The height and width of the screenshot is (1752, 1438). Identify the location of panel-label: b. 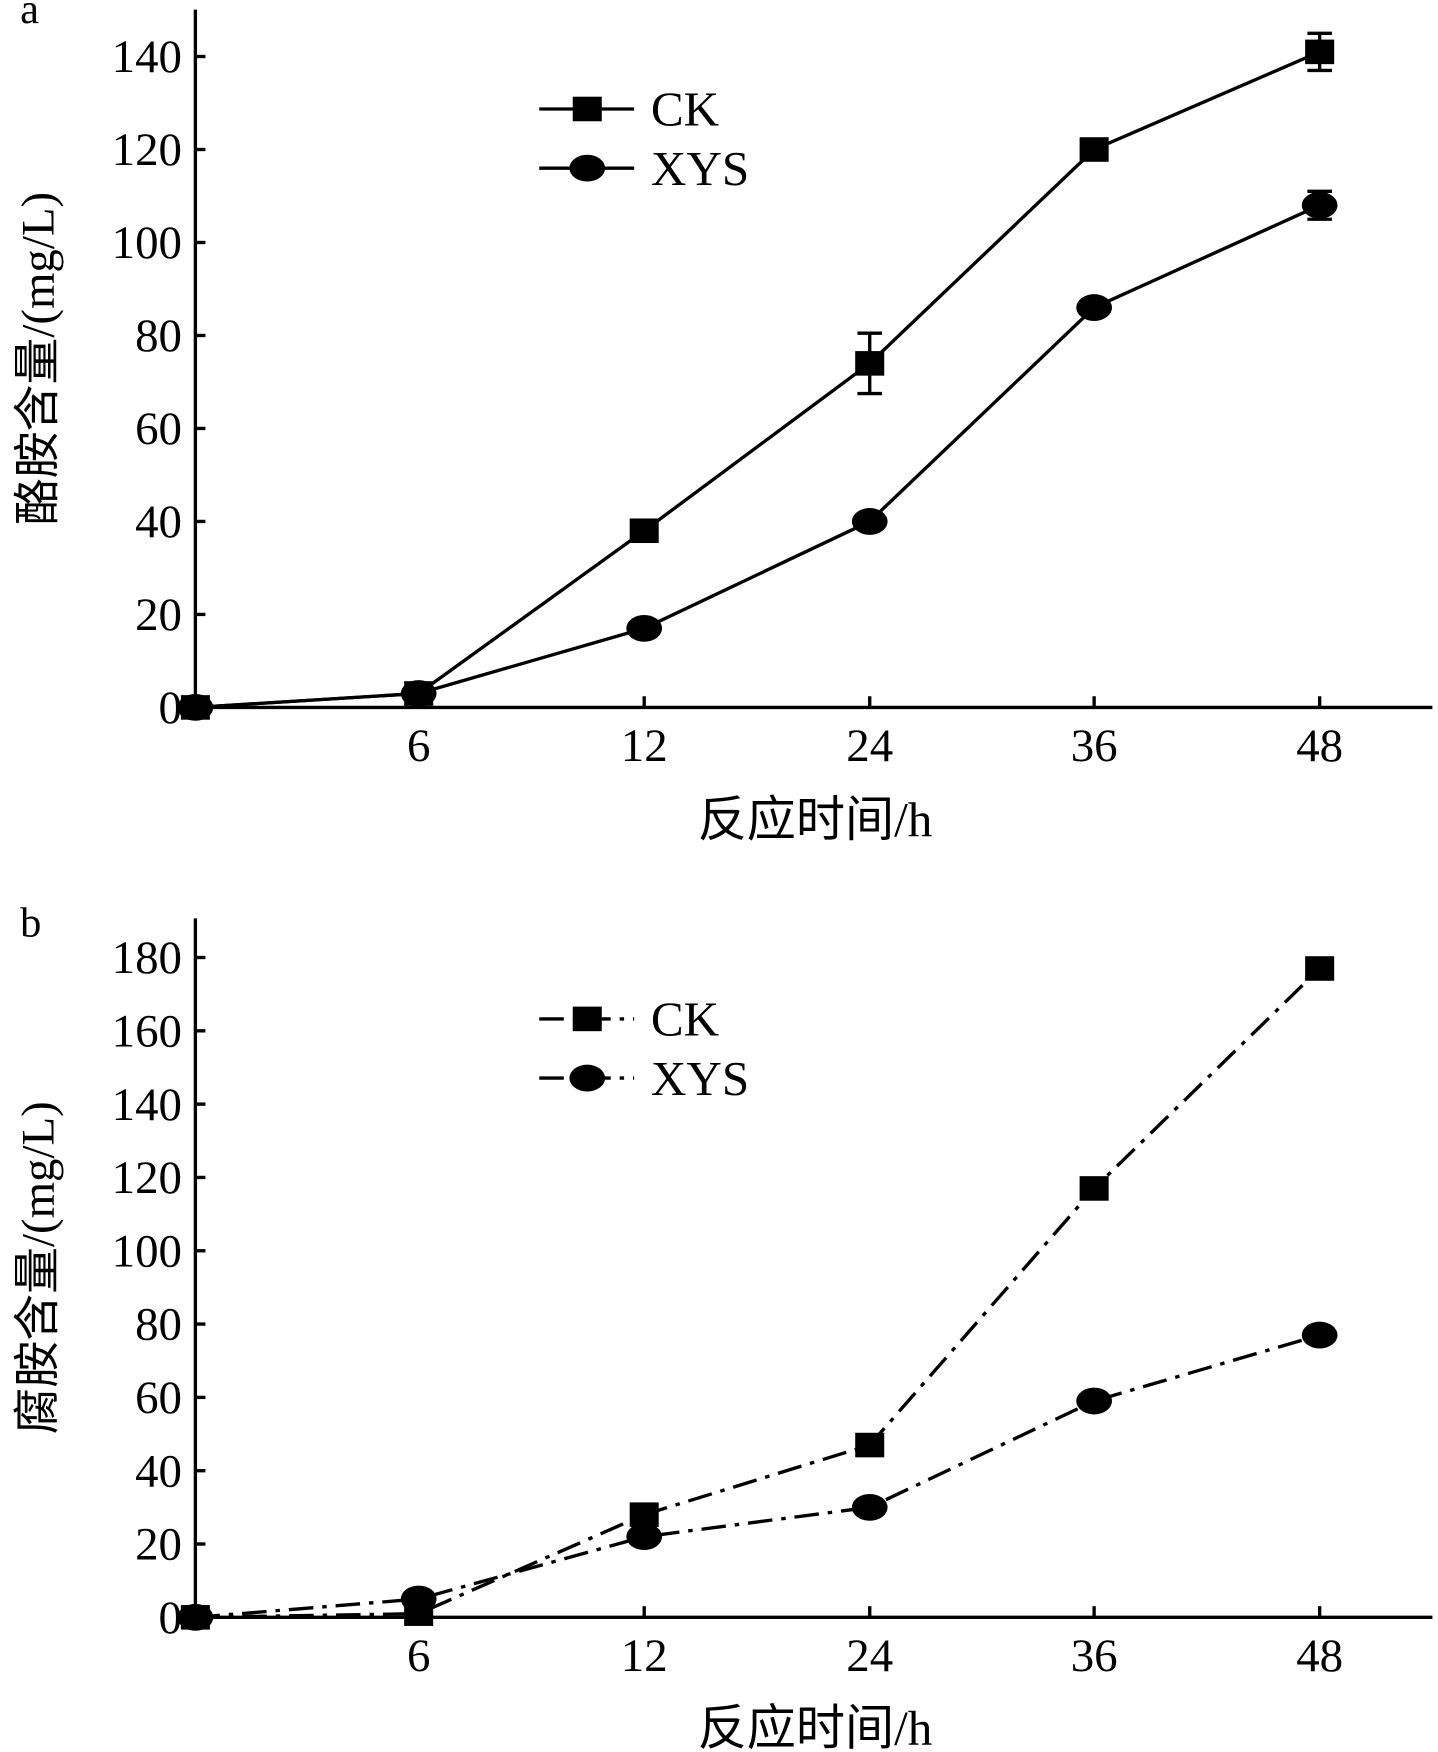
(30, 922).